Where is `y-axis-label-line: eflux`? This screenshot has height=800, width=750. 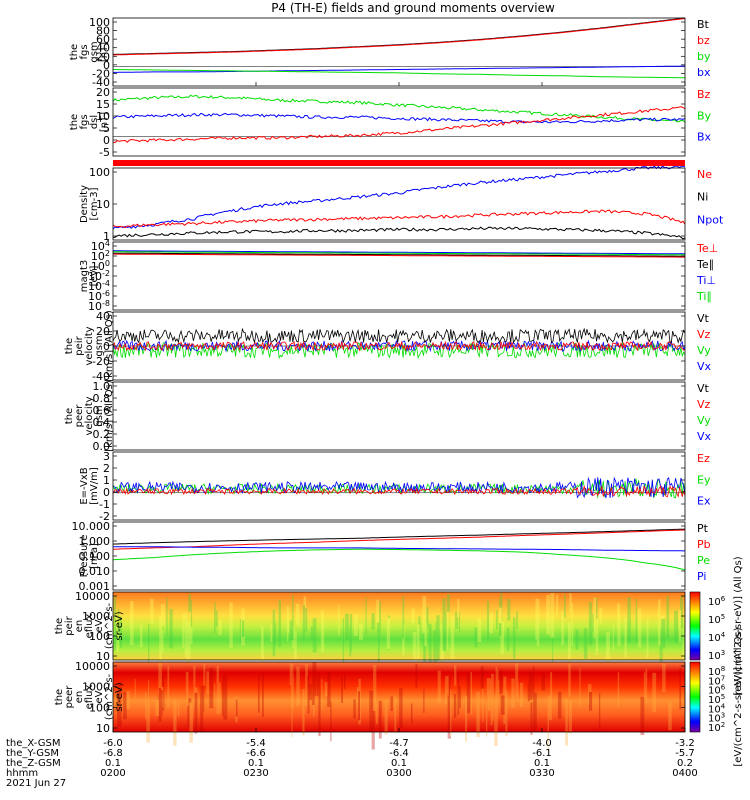
y-axis-label-line: eflux is located at coordinates (89, 626).